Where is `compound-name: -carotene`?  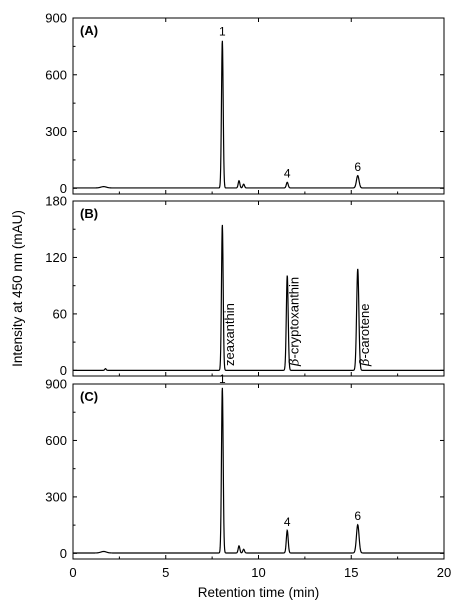
compound-name: -carotene is located at coordinates (364, 331).